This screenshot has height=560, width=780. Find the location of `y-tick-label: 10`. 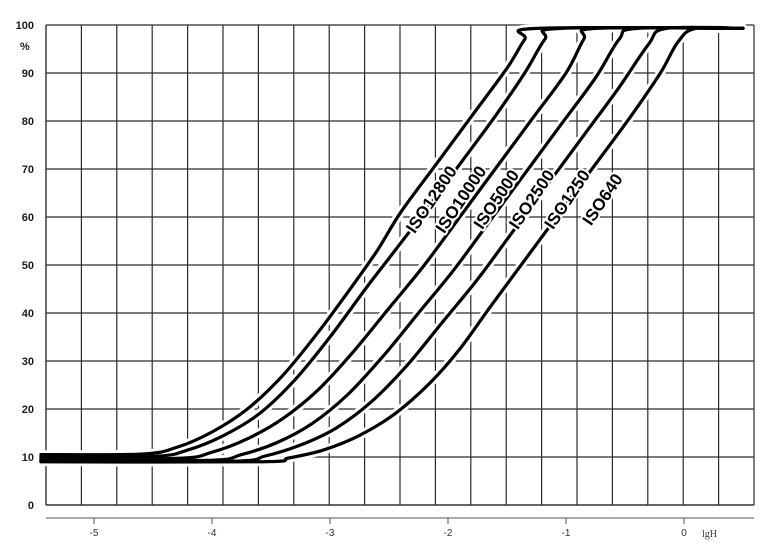

y-tick-label: 10 is located at coordinates (28, 458).